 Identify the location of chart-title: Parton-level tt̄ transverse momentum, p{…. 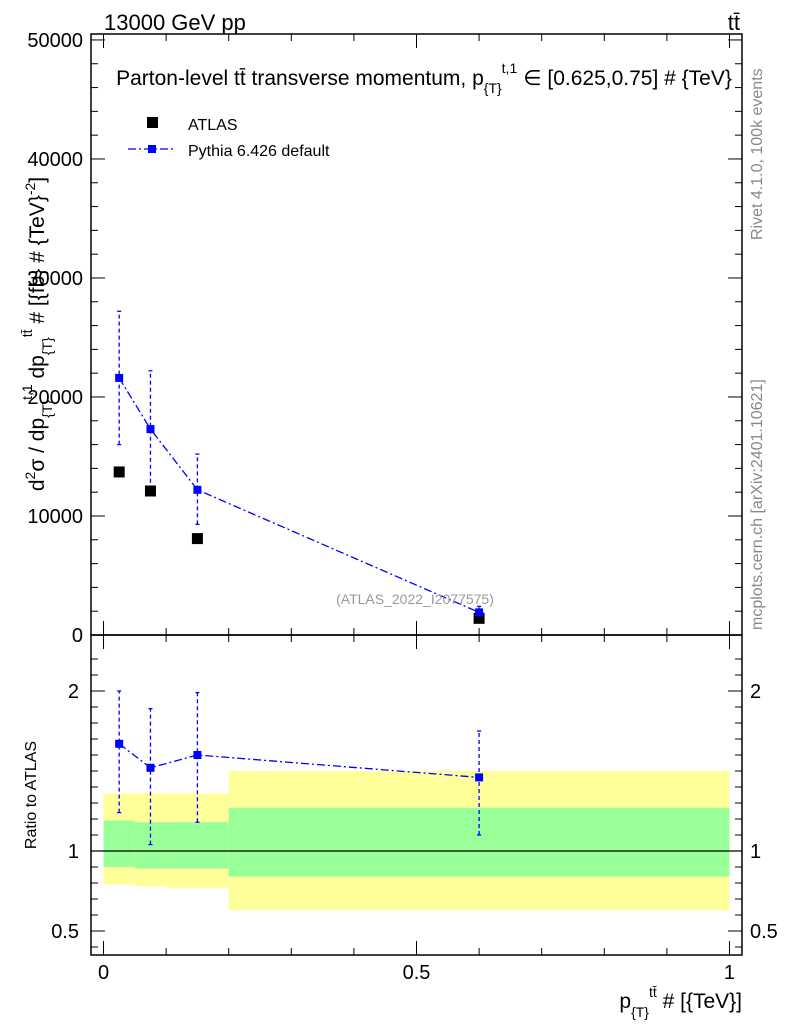
(424, 78).